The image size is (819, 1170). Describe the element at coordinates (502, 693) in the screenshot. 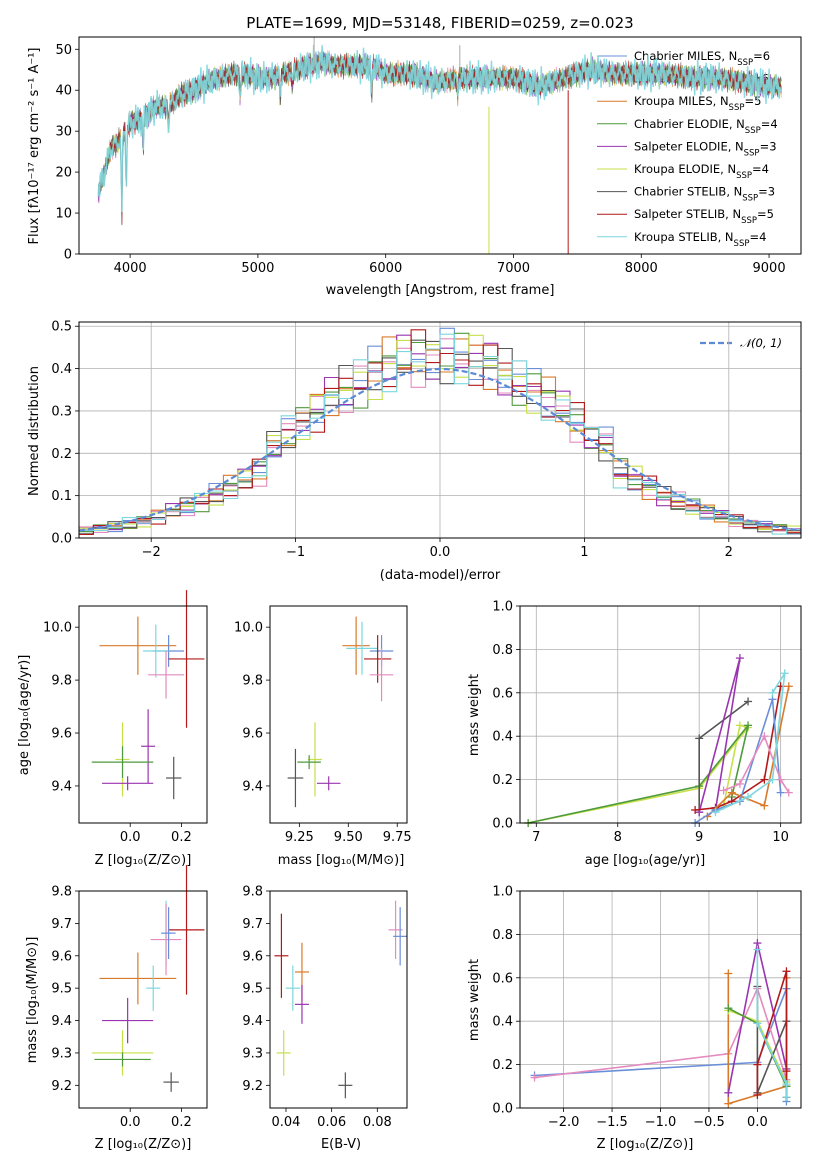

I see `y-tick-label: 0.6` at that location.